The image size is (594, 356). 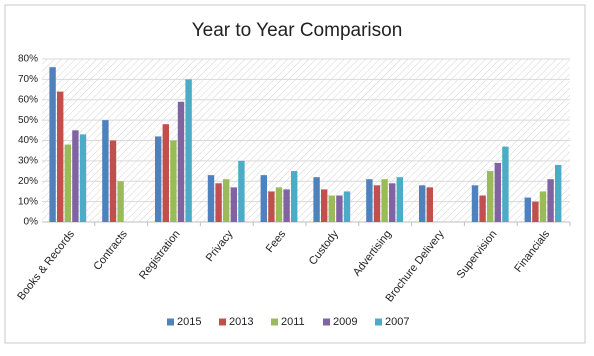 I want to click on chart-title: Year to Year Comparison, so click(x=297, y=30).